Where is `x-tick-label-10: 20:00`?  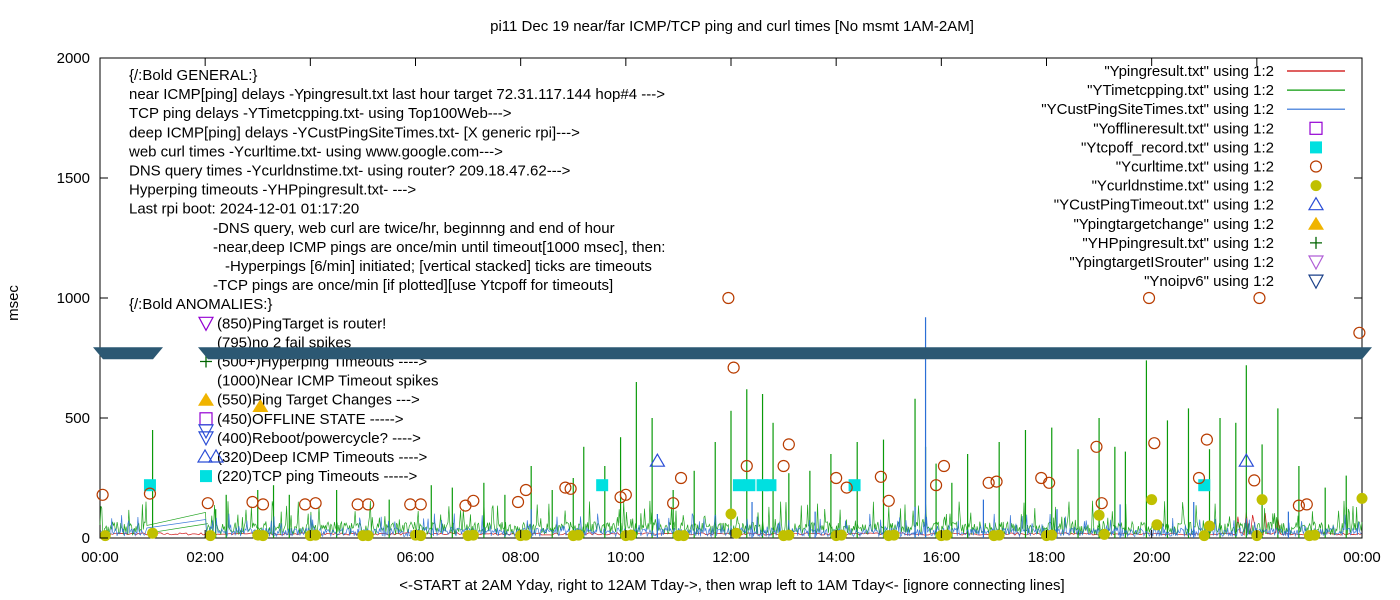 x-tick-label-10: 20:00 is located at coordinates (1152, 557).